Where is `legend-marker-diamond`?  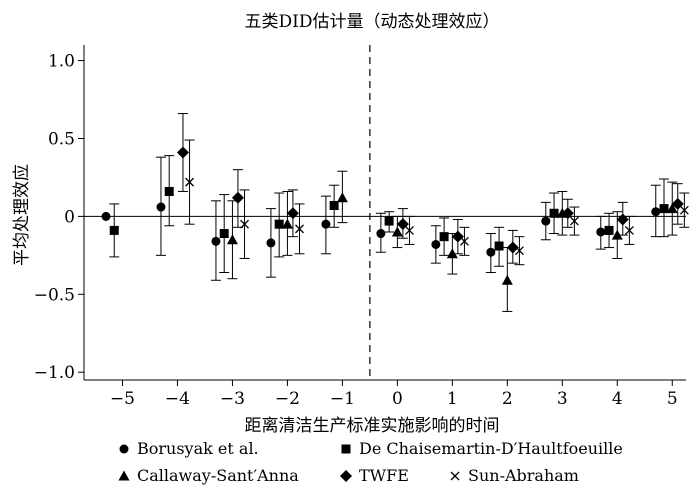
legend-marker-diamond is located at coordinates (346, 476).